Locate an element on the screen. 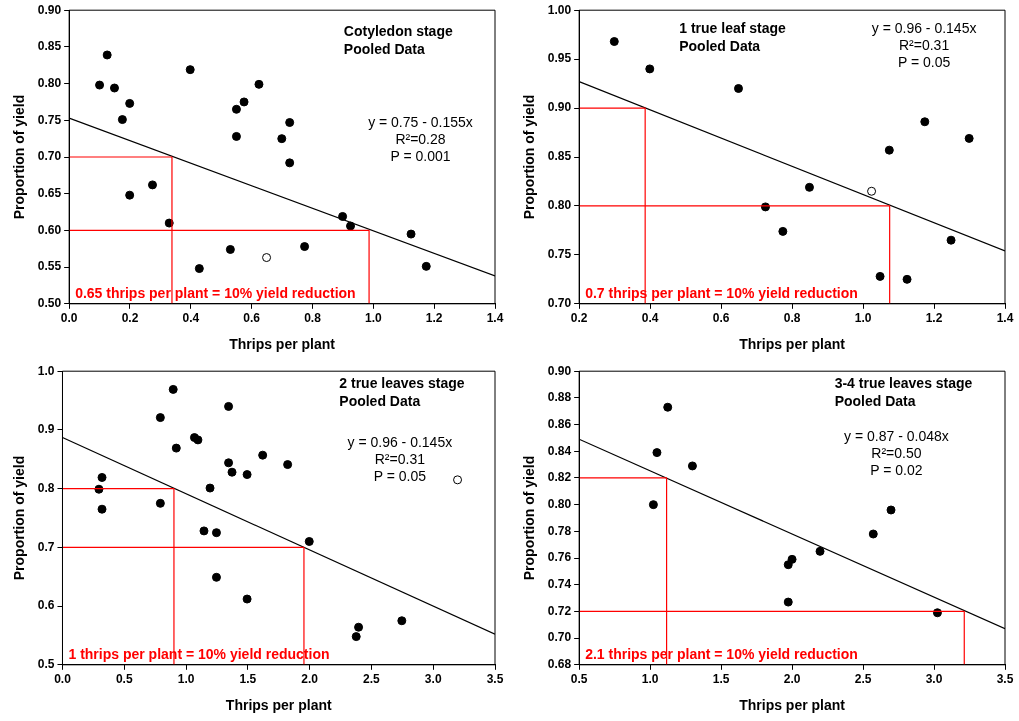 Image resolution: width=1019 pixels, height=721 pixels. y-tick-label: 0.85 is located at coordinates (49, 46).